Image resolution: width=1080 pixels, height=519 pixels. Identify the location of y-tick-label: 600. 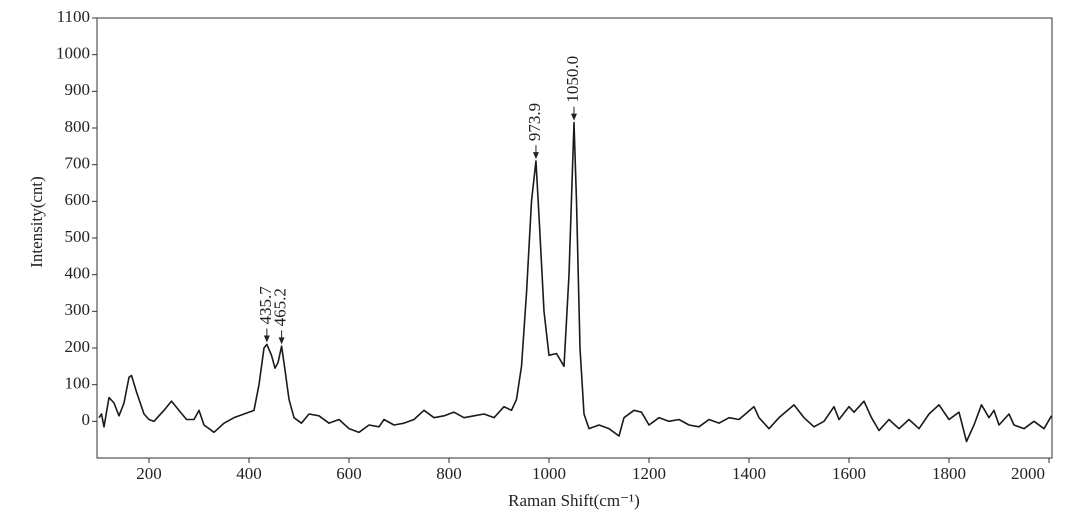
(78, 199).